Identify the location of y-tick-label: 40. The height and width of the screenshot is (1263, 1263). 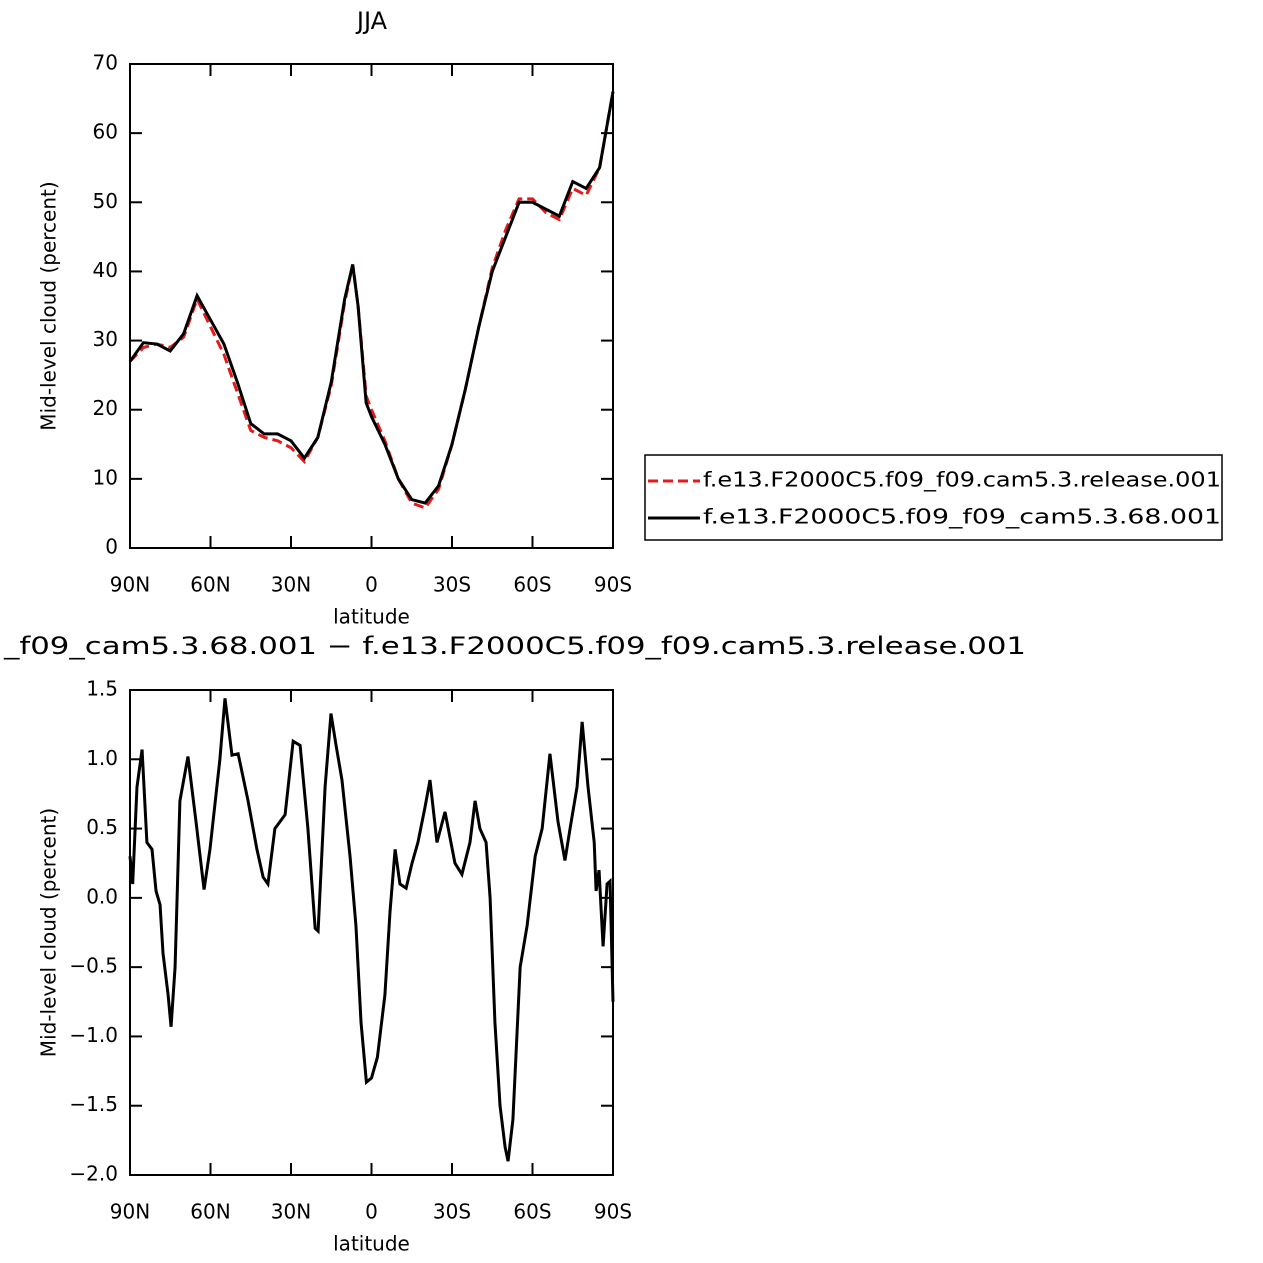
(105, 270).